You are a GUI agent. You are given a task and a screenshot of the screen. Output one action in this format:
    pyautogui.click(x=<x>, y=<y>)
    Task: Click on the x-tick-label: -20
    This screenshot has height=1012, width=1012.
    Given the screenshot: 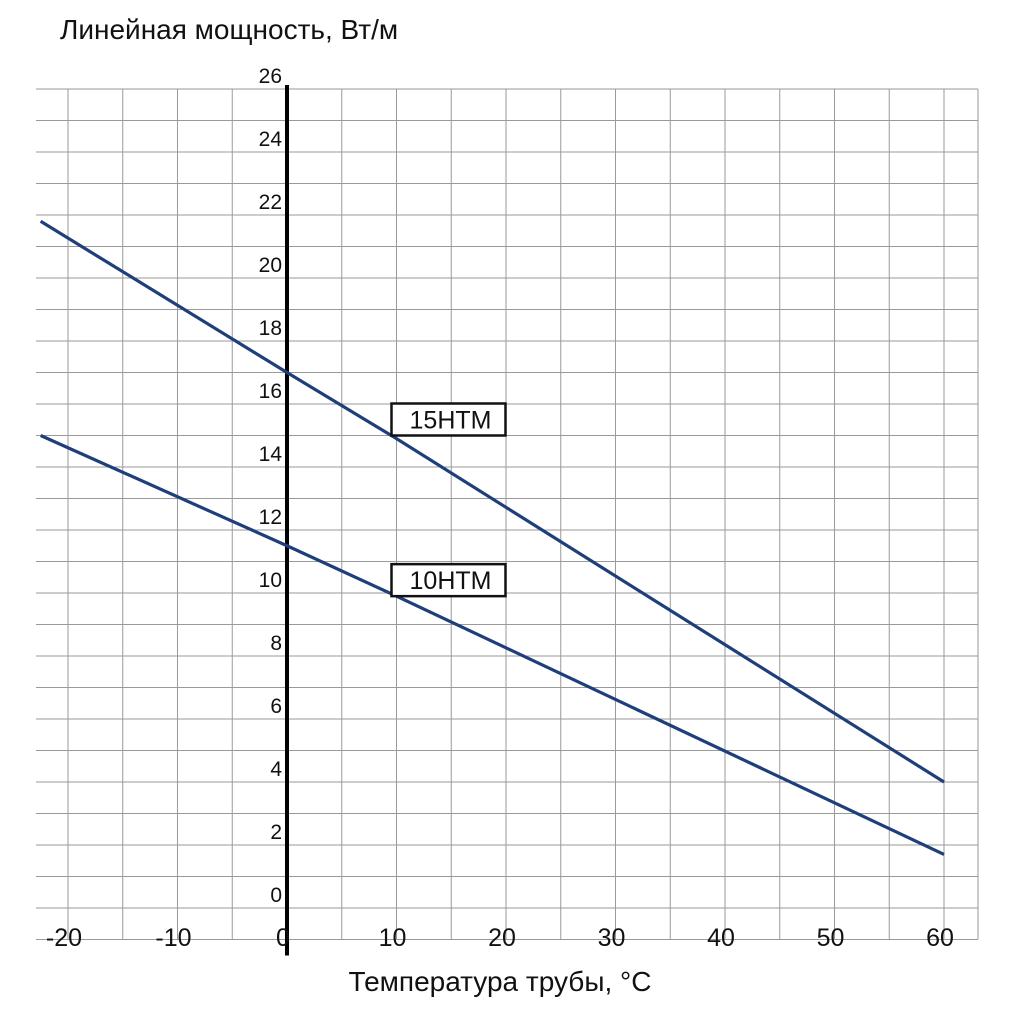 What is the action you would take?
    pyautogui.click(x=64, y=938)
    